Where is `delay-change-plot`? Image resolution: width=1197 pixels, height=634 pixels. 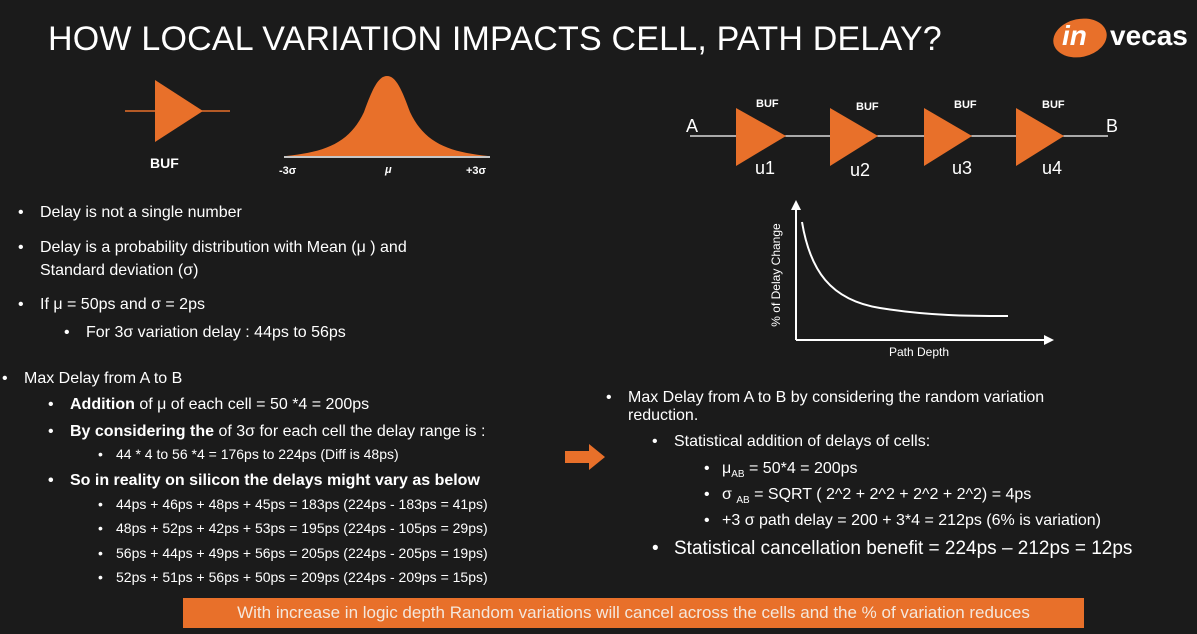 delay-change-plot is located at coordinates (922, 272).